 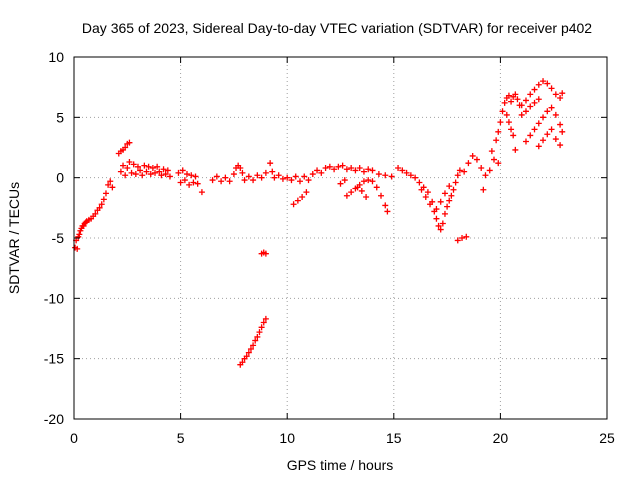 I want to click on y-tick-label: -20, so click(x=54, y=419).